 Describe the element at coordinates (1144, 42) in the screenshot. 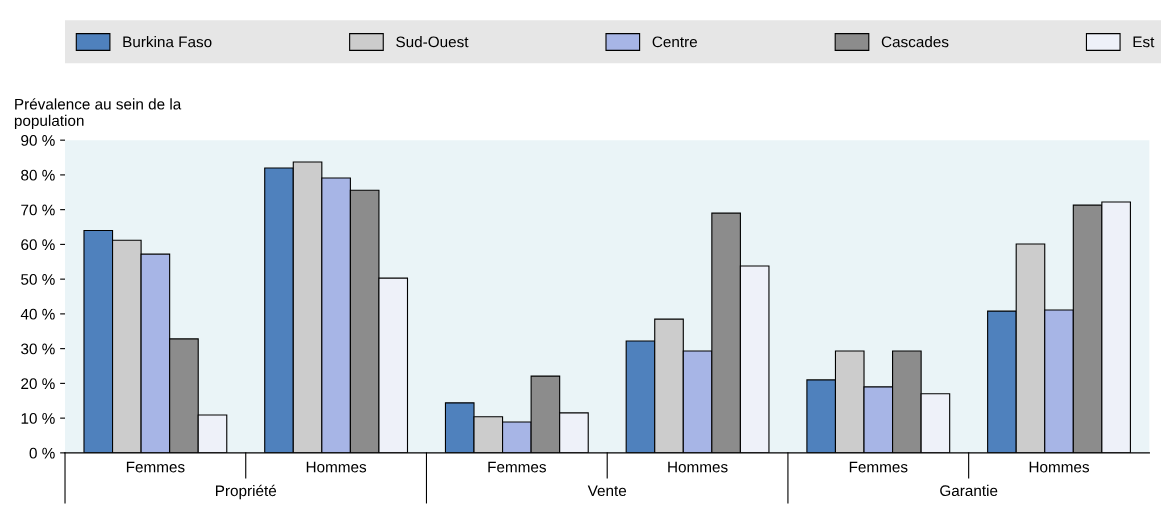

I see `legend-label: Est` at that location.